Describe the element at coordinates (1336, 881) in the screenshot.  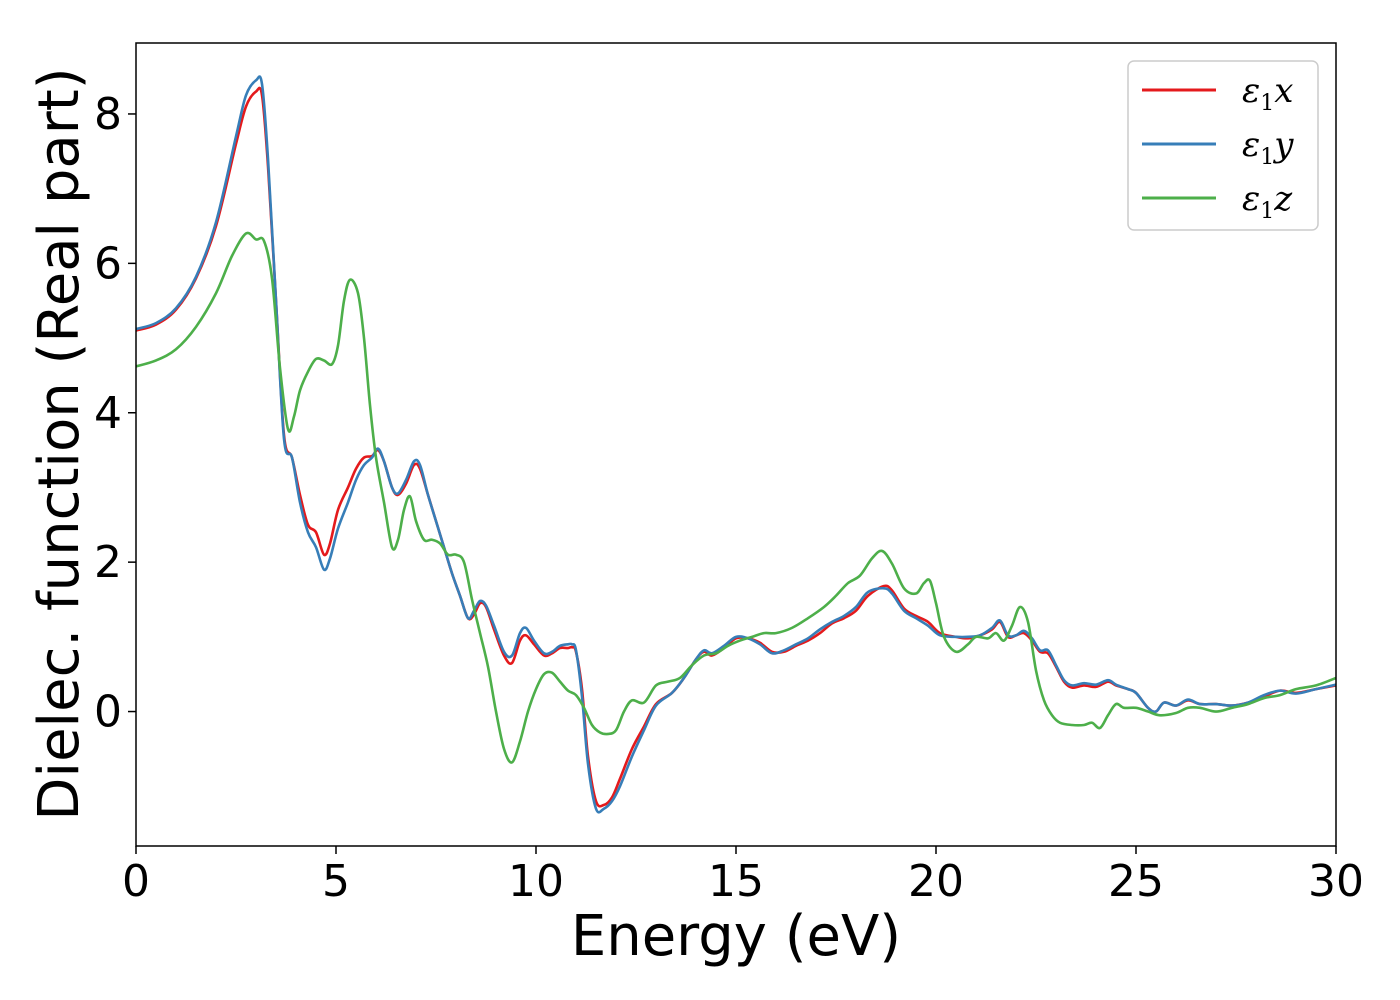
I see `x-tick-label: 30` at that location.